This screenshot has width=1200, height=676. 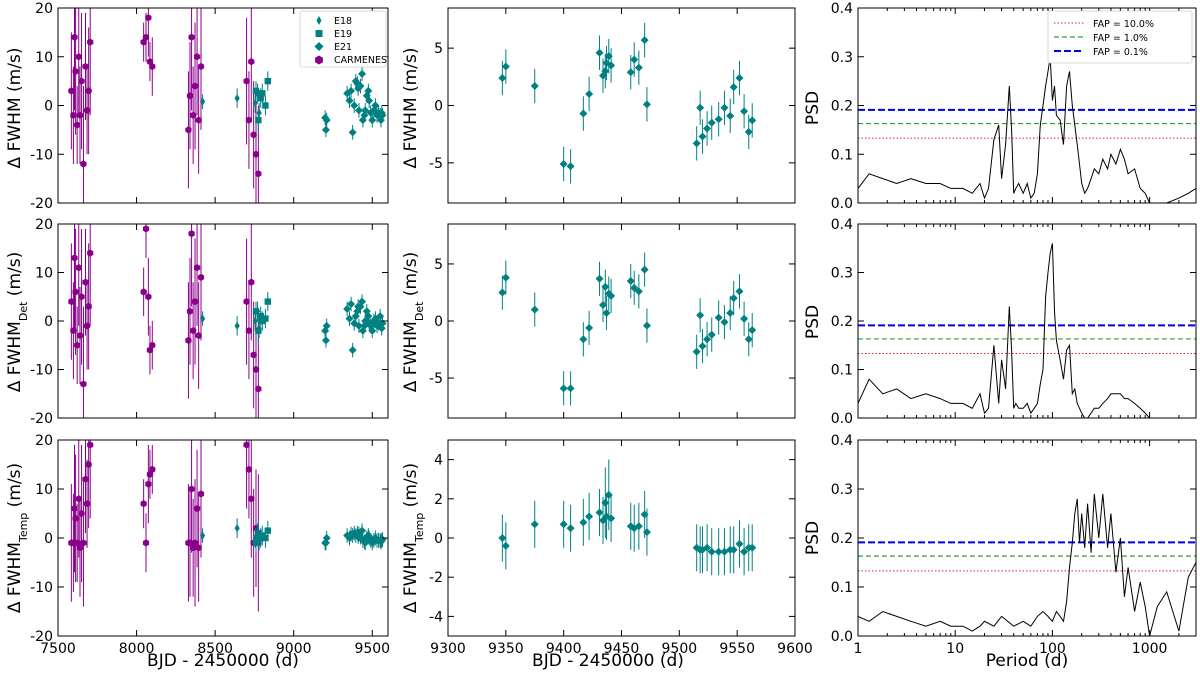 What do you see at coordinates (955, 649) in the screenshot?
I see `x-tick-label: 10` at bounding box center [955, 649].